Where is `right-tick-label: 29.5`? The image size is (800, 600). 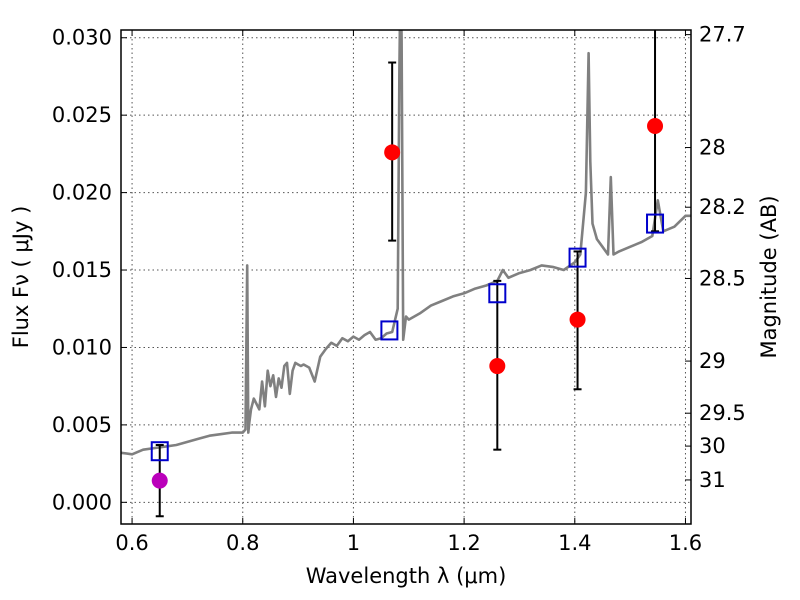
right-tick-label: 29.5 is located at coordinates (722, 413).